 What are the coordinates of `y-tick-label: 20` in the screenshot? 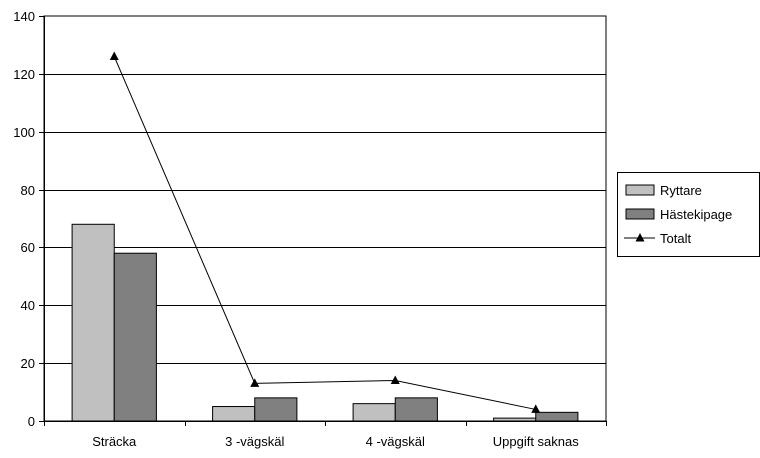 It's located at (28, 363).